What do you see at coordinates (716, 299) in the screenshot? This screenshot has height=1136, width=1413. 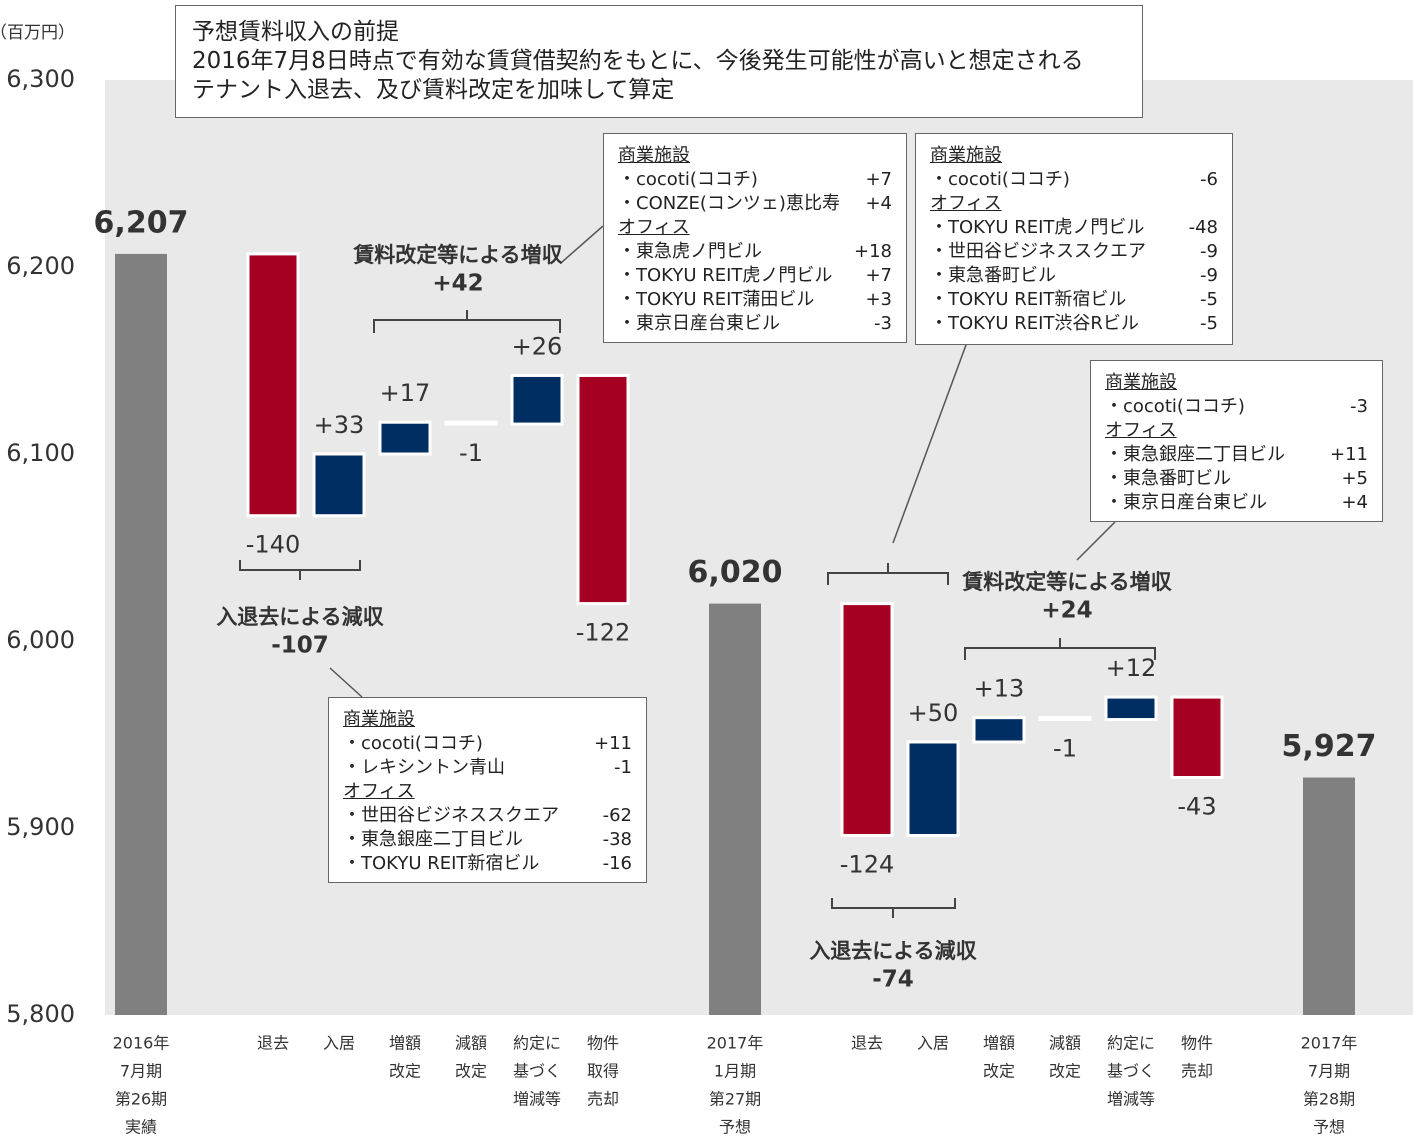 I see `callout-item-name: ・TOKYU REIT蒲田ビル` at bounding box center [716, 299].